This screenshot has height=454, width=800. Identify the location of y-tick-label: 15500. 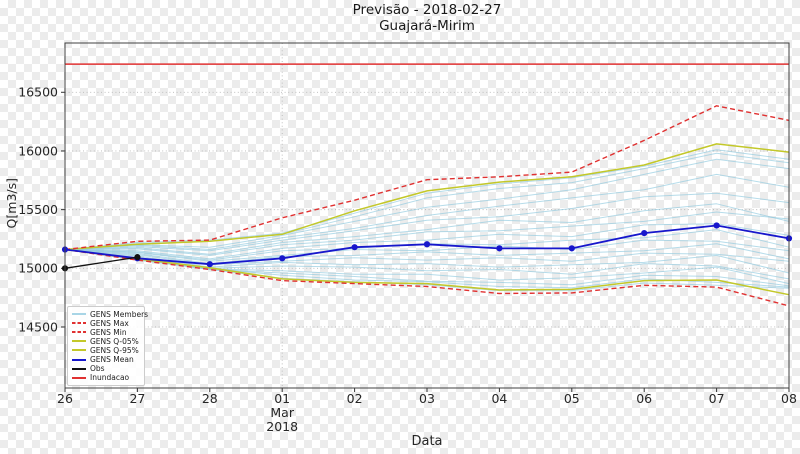
(38, 209).